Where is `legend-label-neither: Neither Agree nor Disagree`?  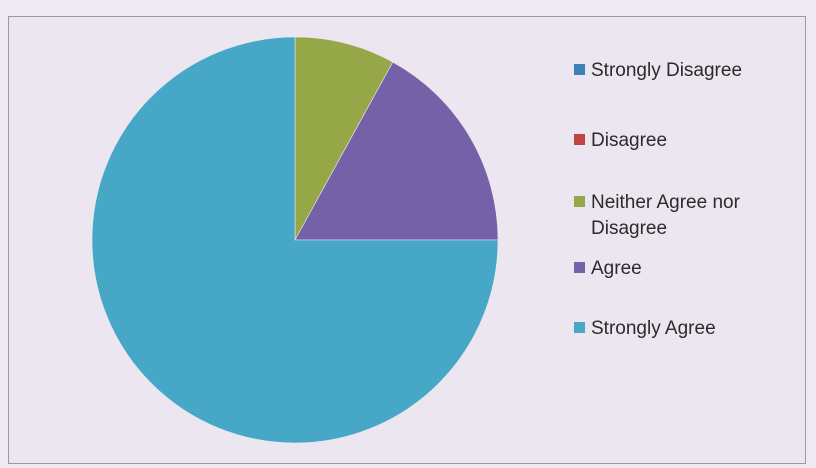 legend-label-neither: Neither Agree nor Disagree is located at coordinates (665, 215).